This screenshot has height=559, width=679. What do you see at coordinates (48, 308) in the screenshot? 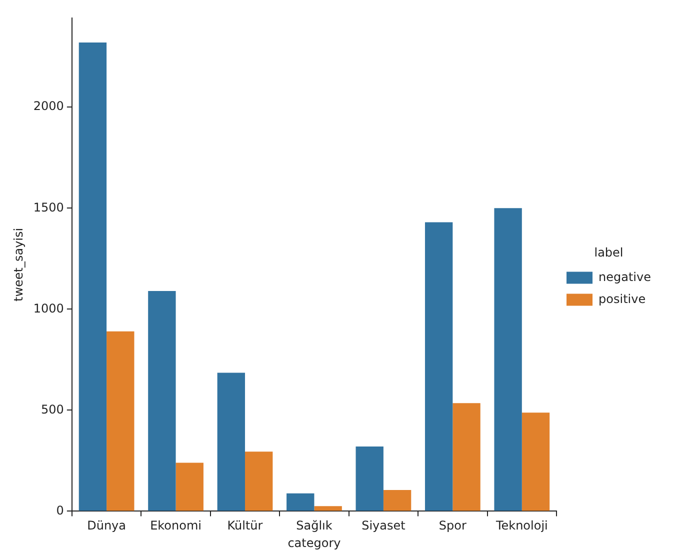
I see `y-tick-label: 1000` at bounding box center [48, 308].